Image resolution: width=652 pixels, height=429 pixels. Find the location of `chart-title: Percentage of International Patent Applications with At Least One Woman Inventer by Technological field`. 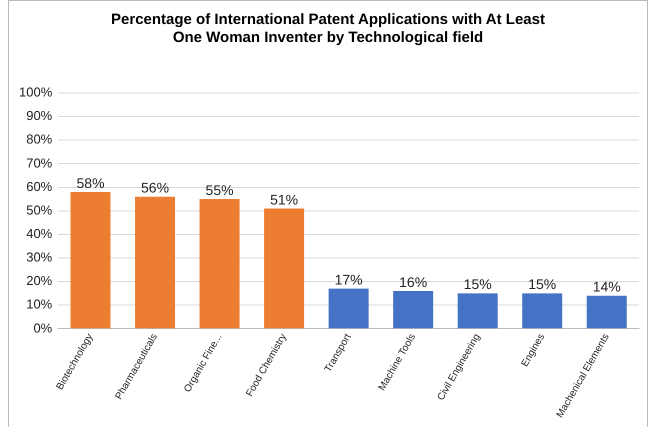

chart-title: Percentage of International Patent Applications with At Least One Woman Inventer by Technological field is located at coordinates (328, 29).